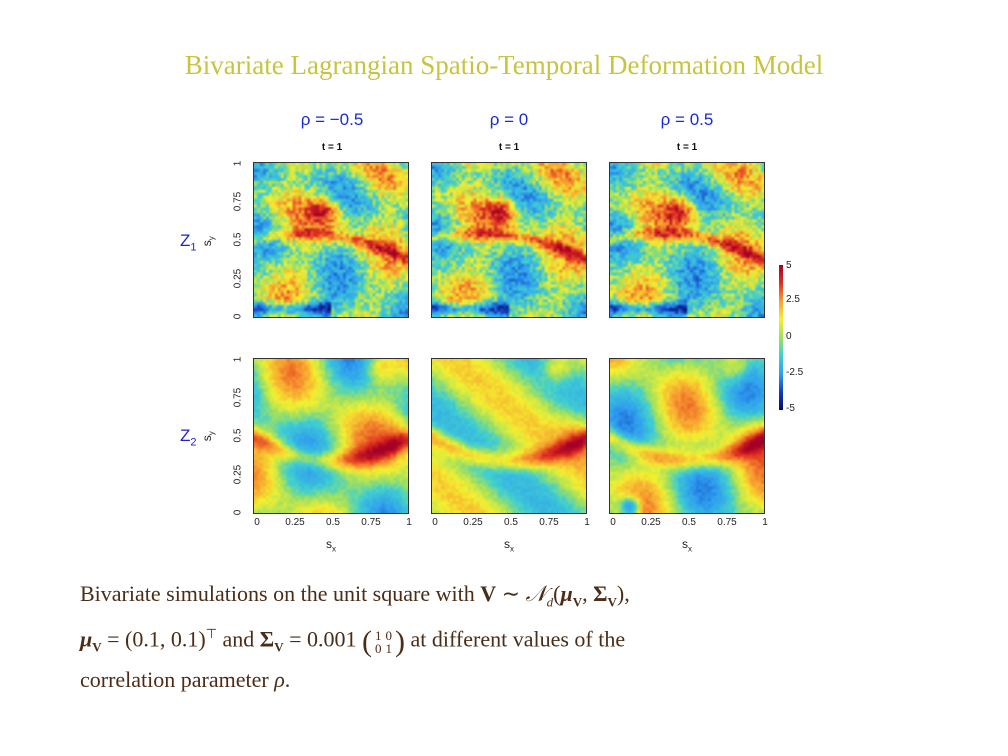 The height and width of the screenshot is (756, 1008). I want to click on identity-matrix: (1 0 0 1), so click(383, 641).